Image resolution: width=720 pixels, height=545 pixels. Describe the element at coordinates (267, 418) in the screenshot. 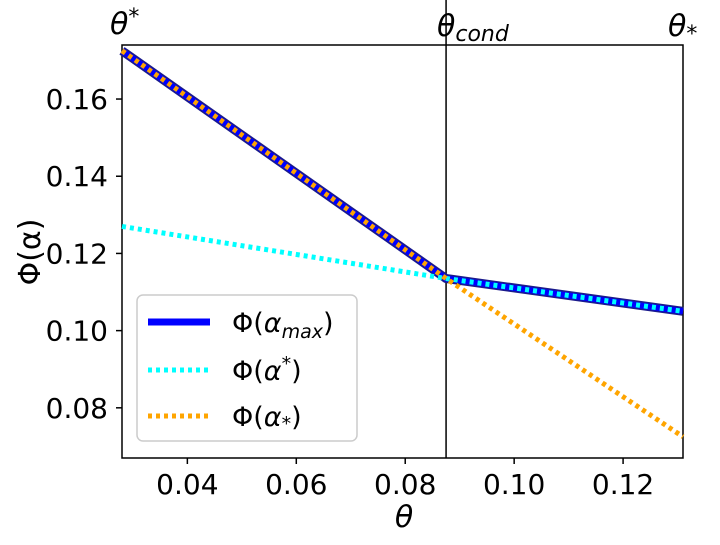

I see `legend-label-alpha-lower-star: Φ(α*)` at that location.